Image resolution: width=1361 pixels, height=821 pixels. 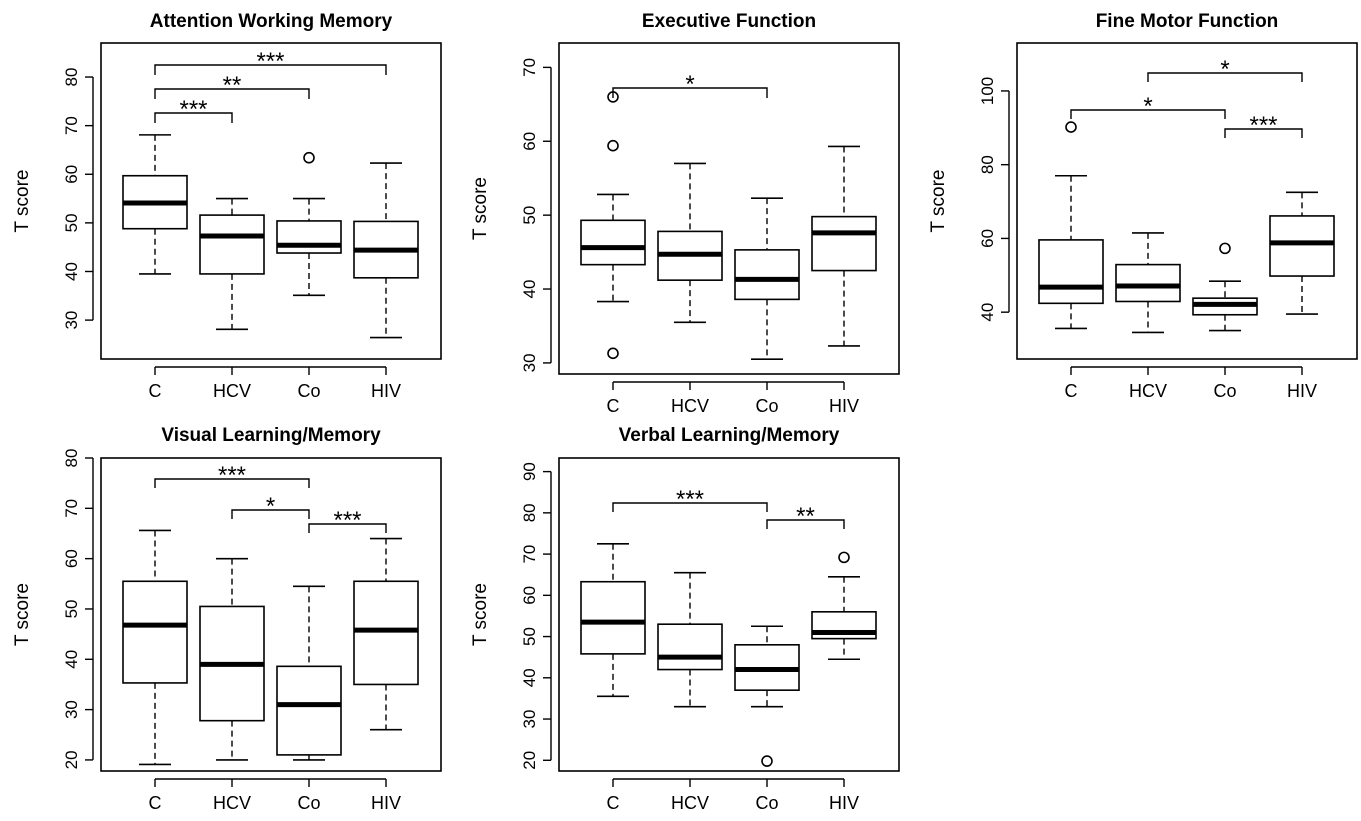 What do you see at coordinates (271, 435) in the screenshot?
I see `panel-title: Visual Learning/Memory` at bounding box center [271, 435].